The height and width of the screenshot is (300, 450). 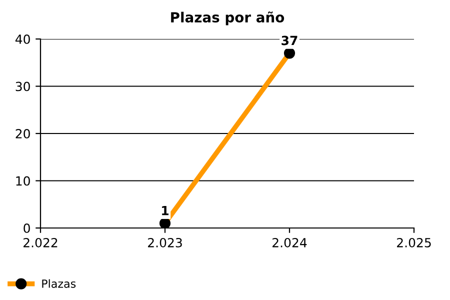 What do you see at coordinates (23, 133) in the screenshot?
I see `y-tick-label: 20` at bounding box center [23, 133].